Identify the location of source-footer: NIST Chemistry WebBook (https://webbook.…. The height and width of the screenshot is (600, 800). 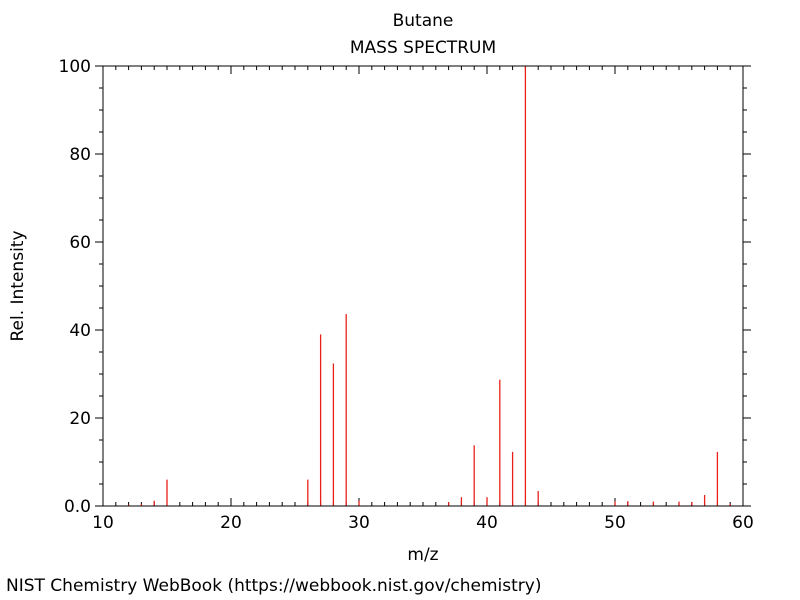
(274, 586).